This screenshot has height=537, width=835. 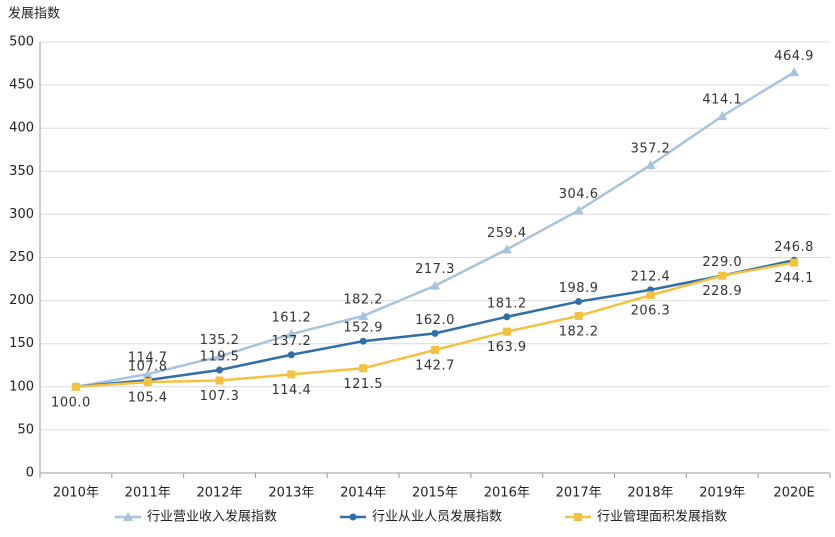 I want to click on data-label: 246.8, so click(x=794, y=247).